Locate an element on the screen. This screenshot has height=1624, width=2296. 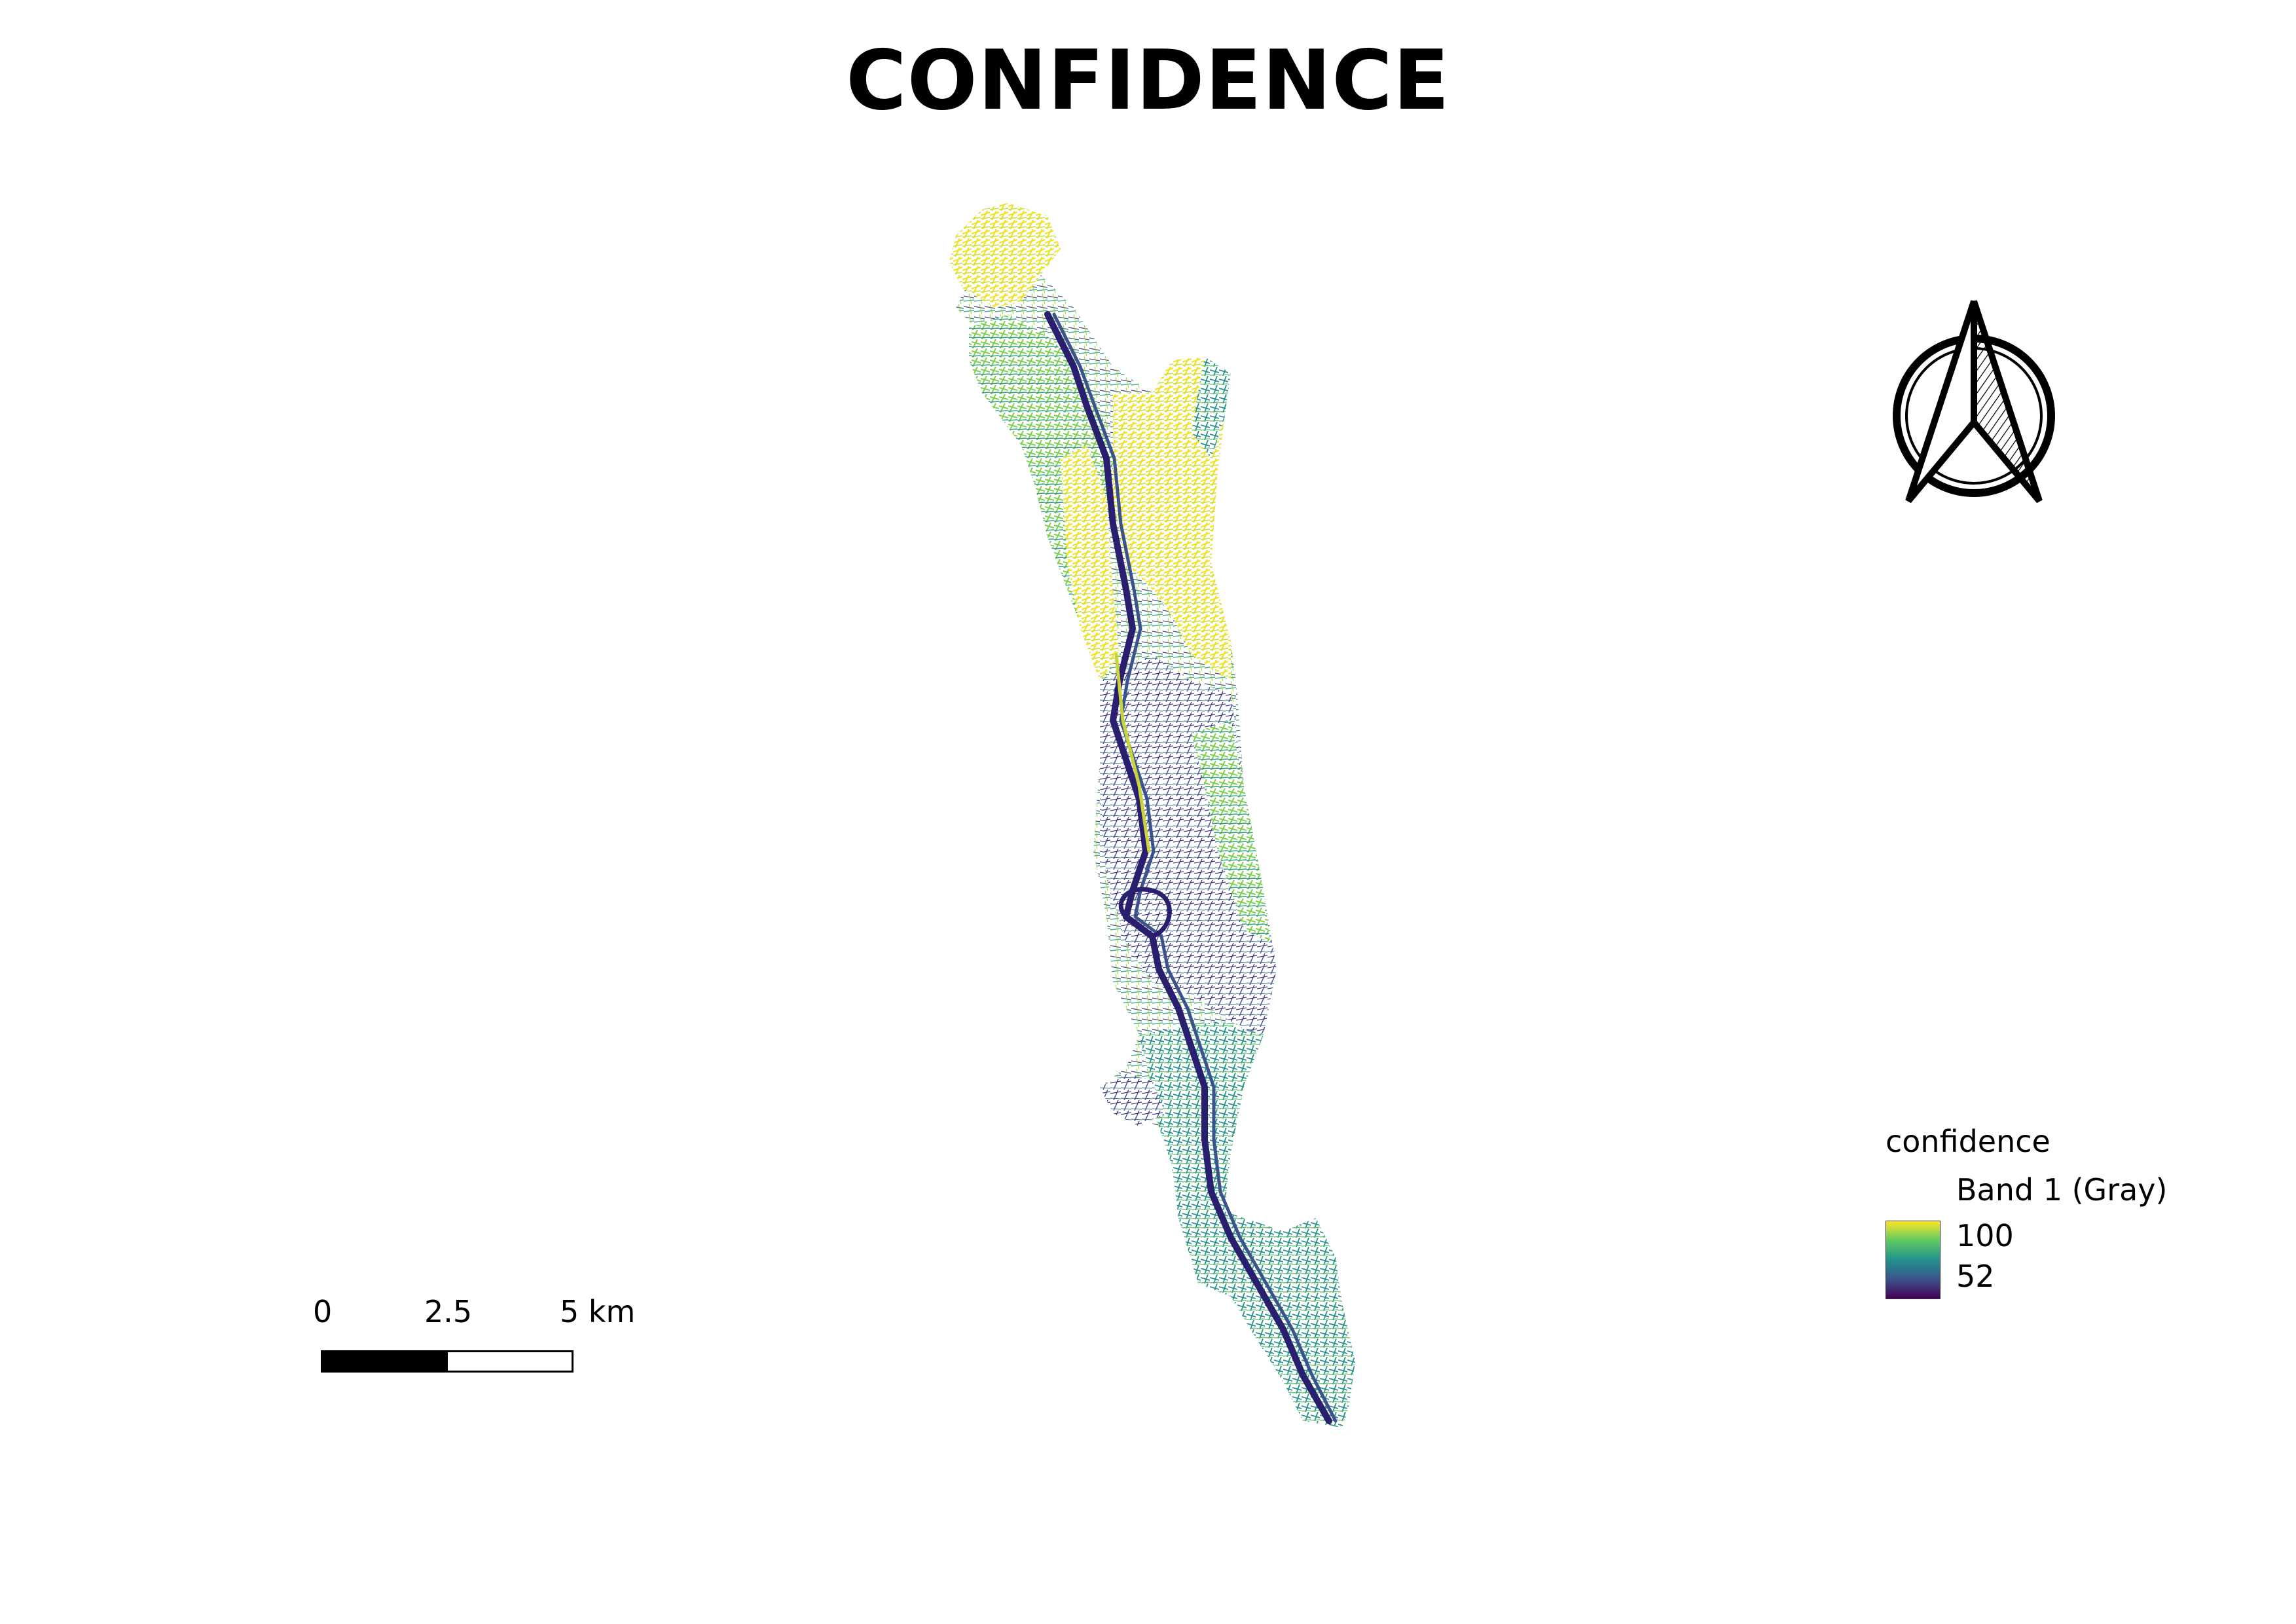
legend-max-value: 100 is located at coordinates (1985, 1235).